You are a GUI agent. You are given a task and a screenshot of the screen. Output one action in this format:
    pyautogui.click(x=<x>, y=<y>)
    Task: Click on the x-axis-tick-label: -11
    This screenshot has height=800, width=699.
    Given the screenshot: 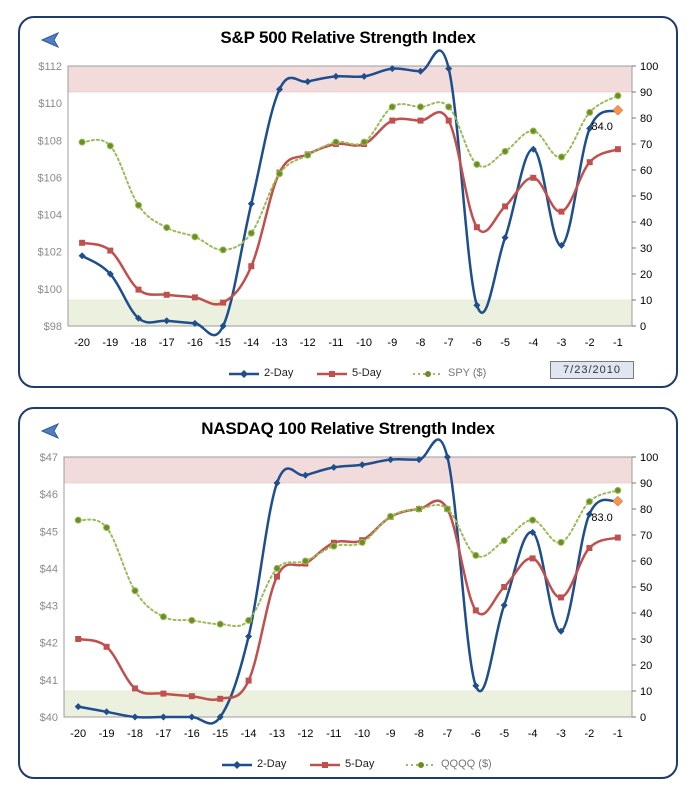 What is the action you would take?
    pyautogui.click(x=335, y=343)
    